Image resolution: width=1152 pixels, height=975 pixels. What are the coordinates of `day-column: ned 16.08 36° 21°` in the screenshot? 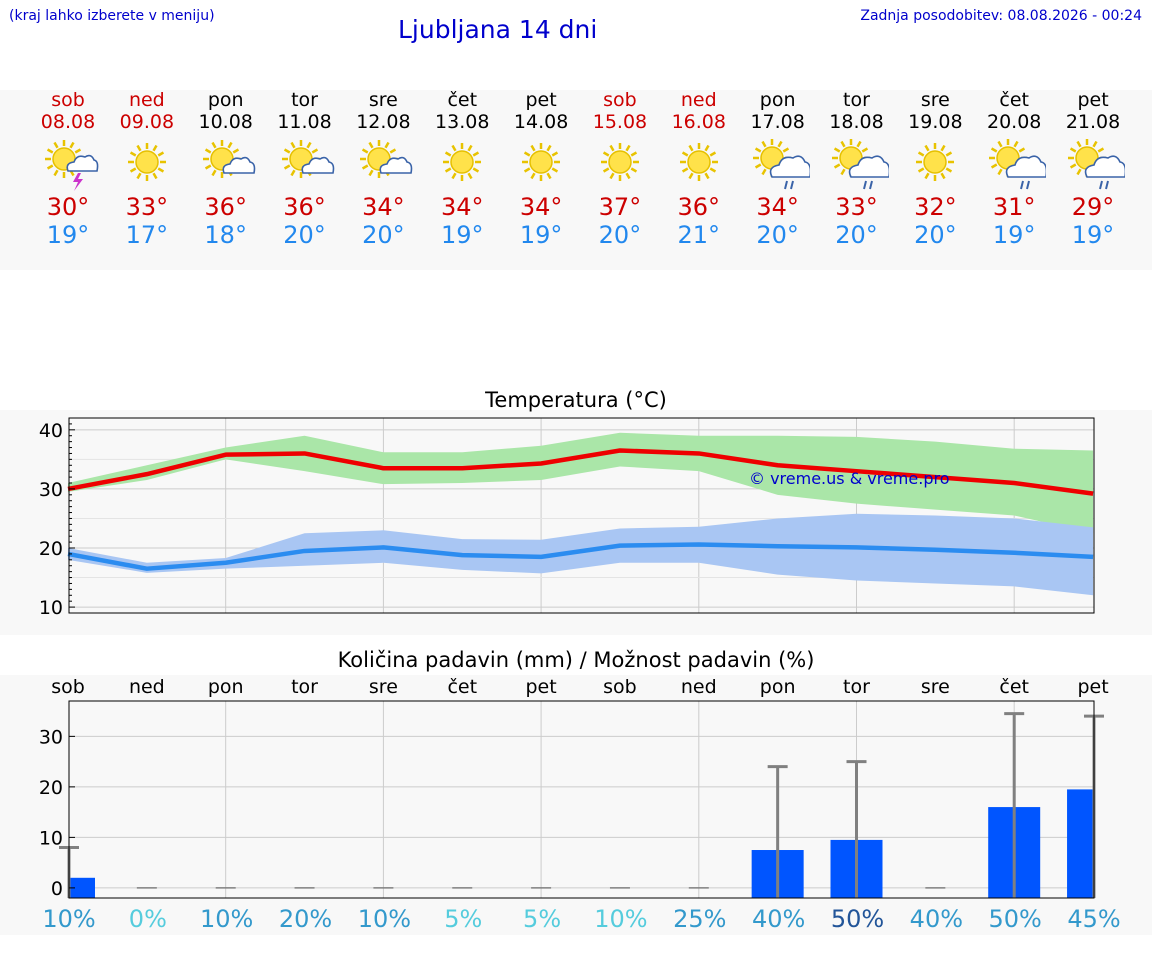 It's located at (699, 169).